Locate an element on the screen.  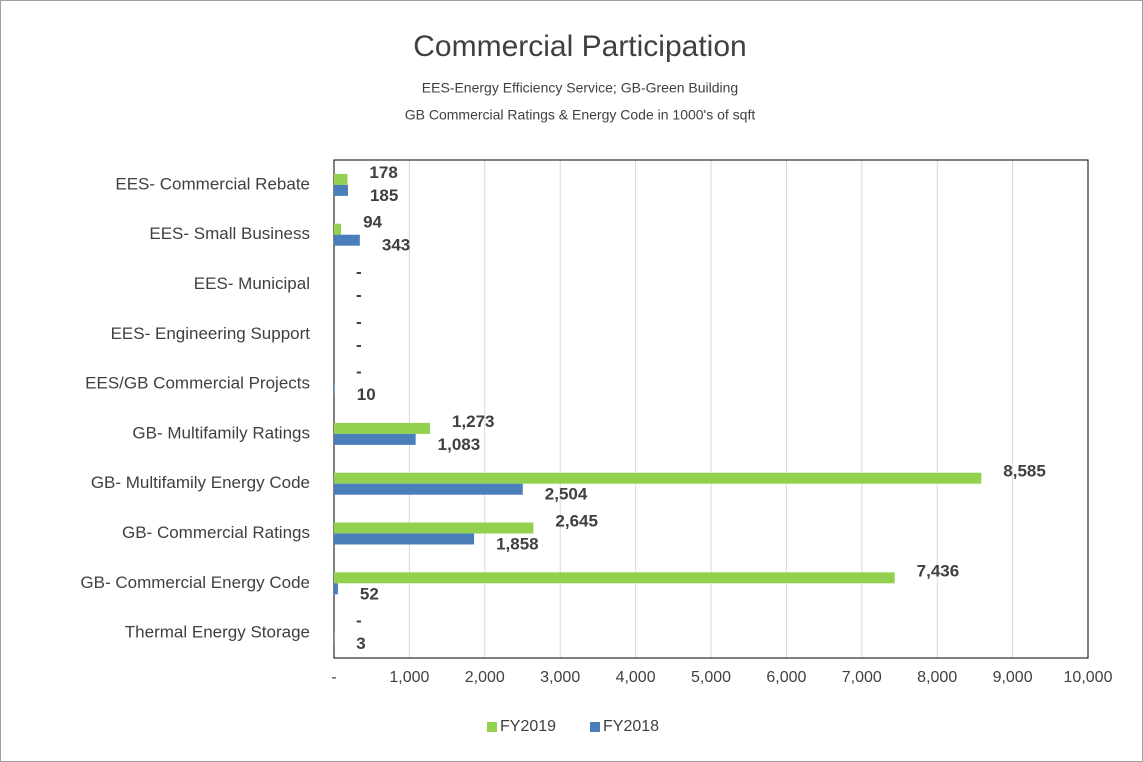
data-label: 185 is located at coordinates (384, 195).